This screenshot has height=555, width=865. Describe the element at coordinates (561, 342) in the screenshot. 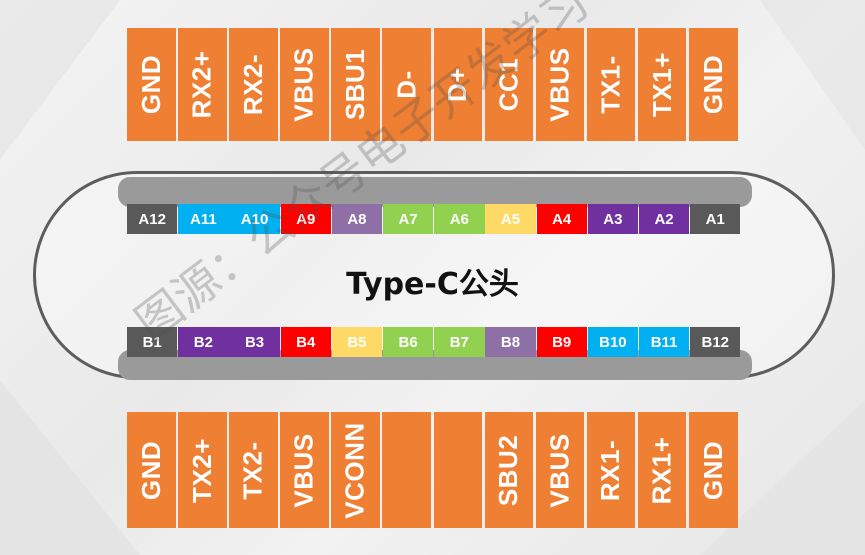

I see `pin-b9: B9` at that location.